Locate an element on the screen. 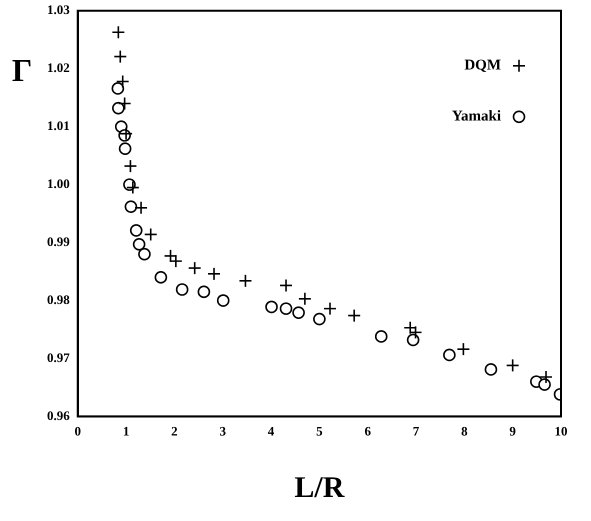 Image resolution: width=591 pixels, height=521 pixels. y-tick-label: 0.99 is located at coordinates (58, 241).